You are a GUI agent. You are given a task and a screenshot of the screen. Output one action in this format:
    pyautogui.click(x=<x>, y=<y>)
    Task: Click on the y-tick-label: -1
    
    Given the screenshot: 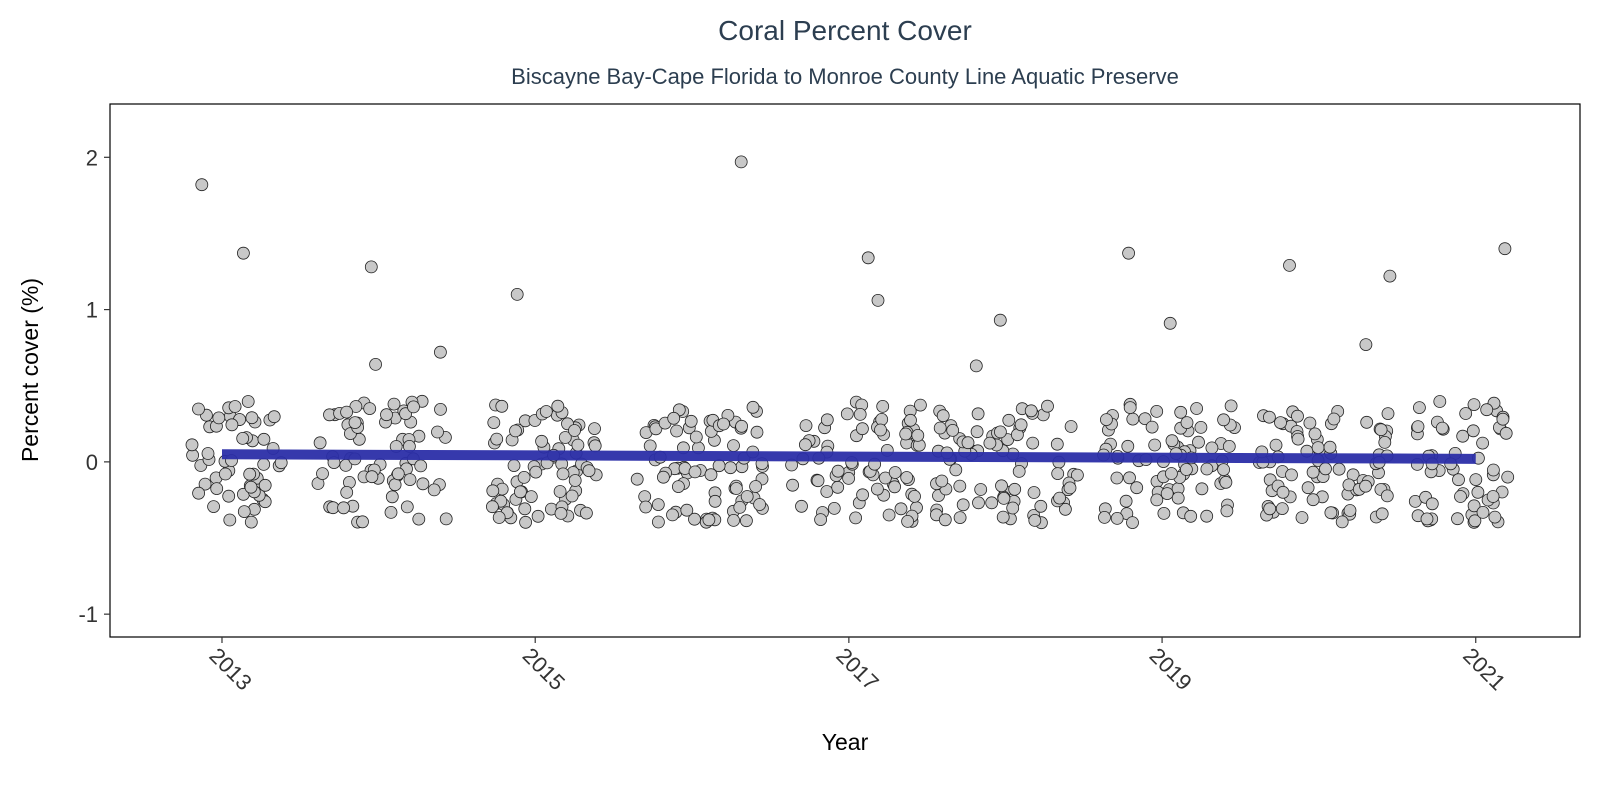 What is the action you would take?
    pyautogui.click(x=88, y=614)
    